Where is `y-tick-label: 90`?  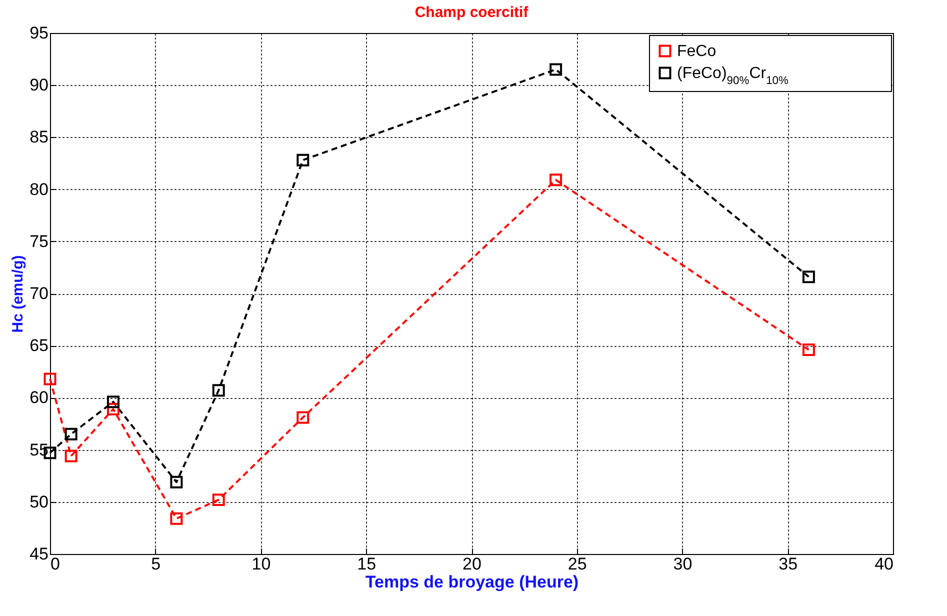
y-tick-label: 90 is located at coordinates (39, 85).